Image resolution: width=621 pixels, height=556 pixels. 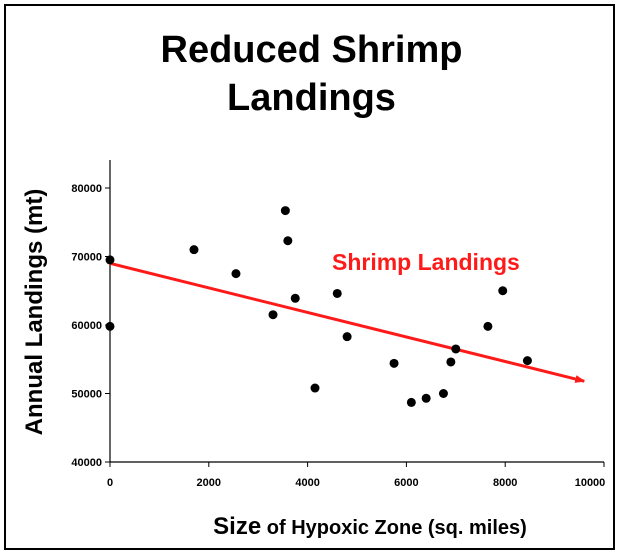 What do you see at coordinates (426, 262) in the screenshot?
I see `trend-annotation: Shrimp Landings` at bounding box center [426, 262].